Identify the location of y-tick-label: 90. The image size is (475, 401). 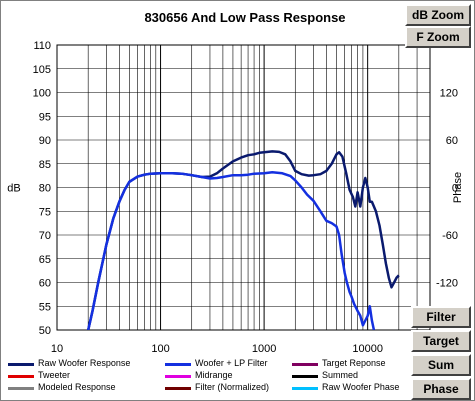
(45, 141).